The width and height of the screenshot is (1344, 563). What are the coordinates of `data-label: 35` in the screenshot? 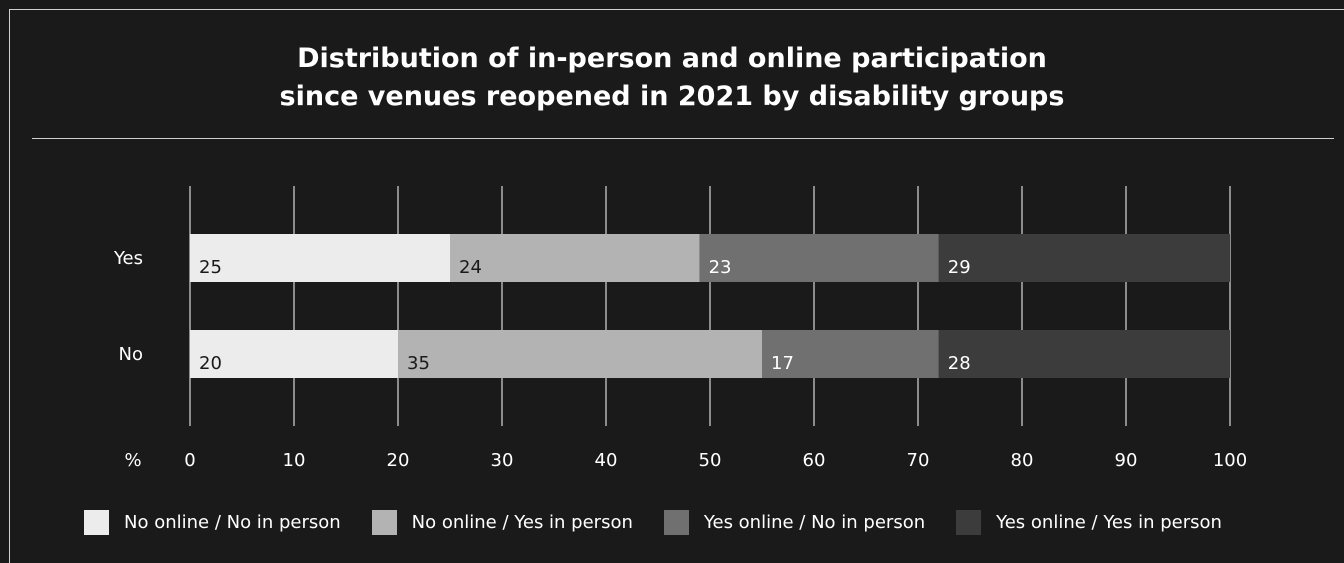 It's located at (418, 363).